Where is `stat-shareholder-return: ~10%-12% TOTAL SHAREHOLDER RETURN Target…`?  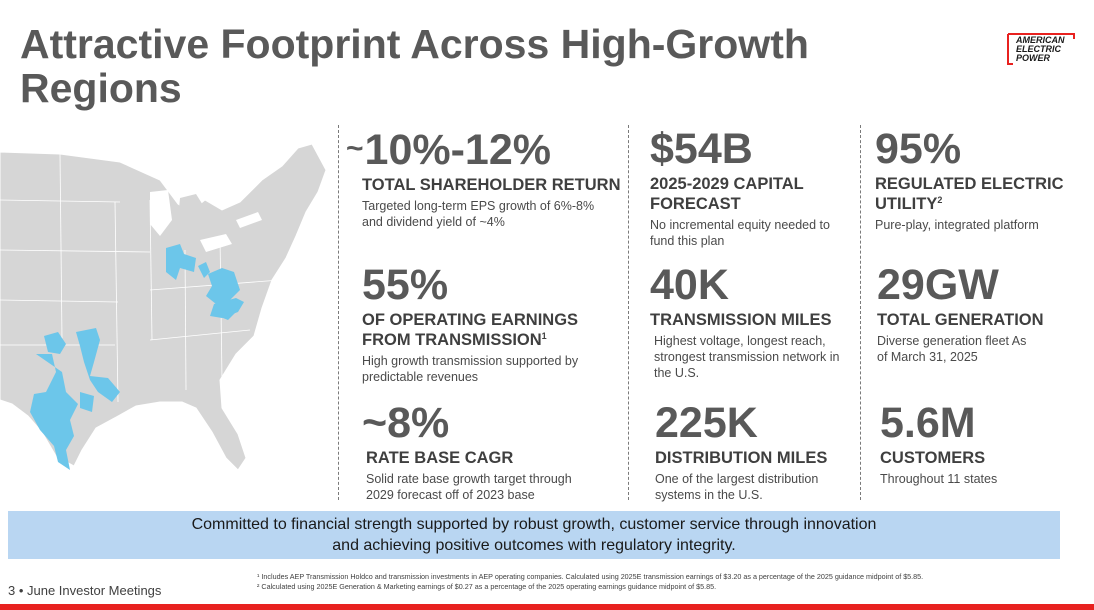
stat-shareholder-return: ~10%-12% TOTAL SHAREHOLDER RETURN Target… is located at coordinates (483, 178).